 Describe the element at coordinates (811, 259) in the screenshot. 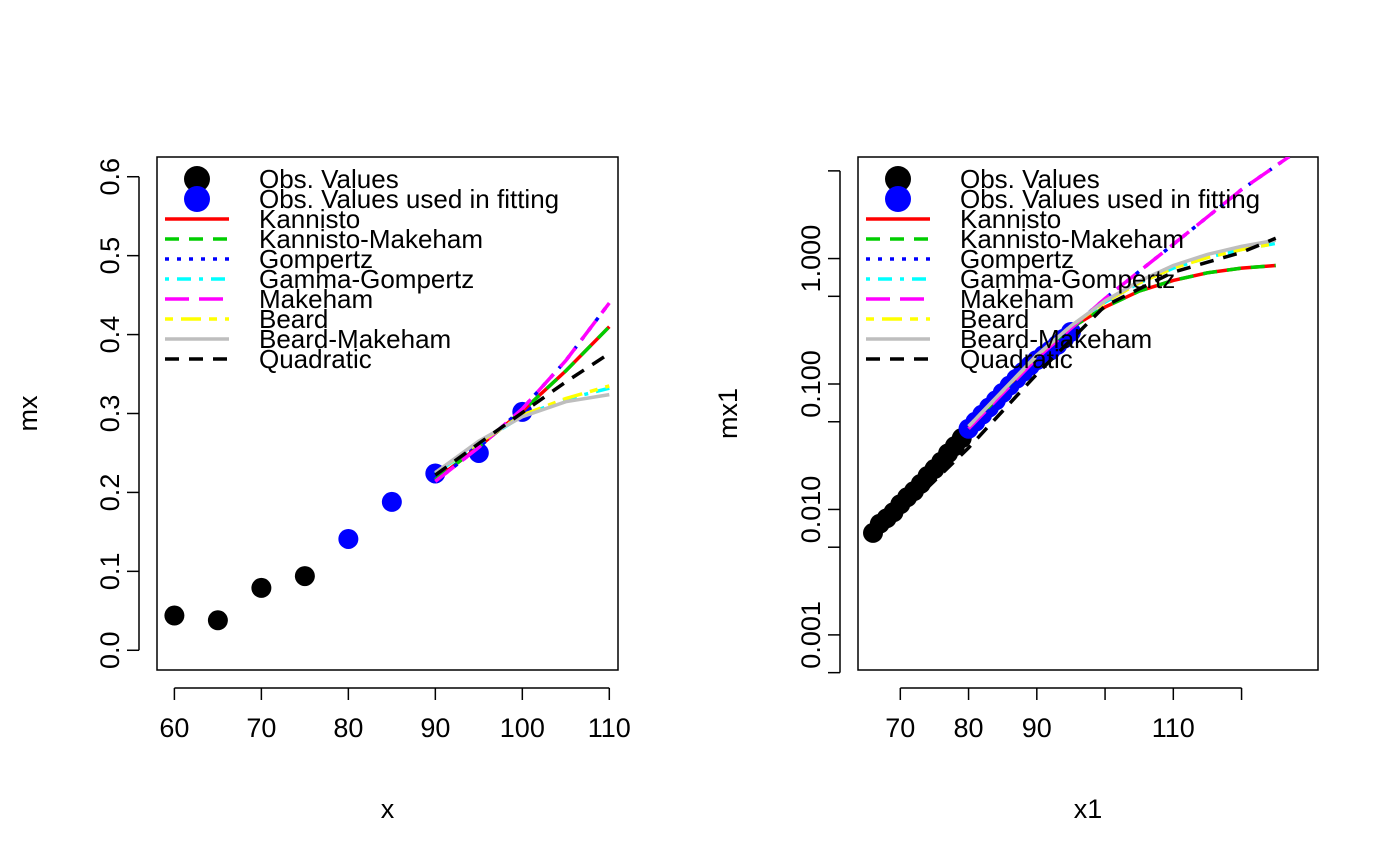

I see `y-tick-label: 1.000` at that location.